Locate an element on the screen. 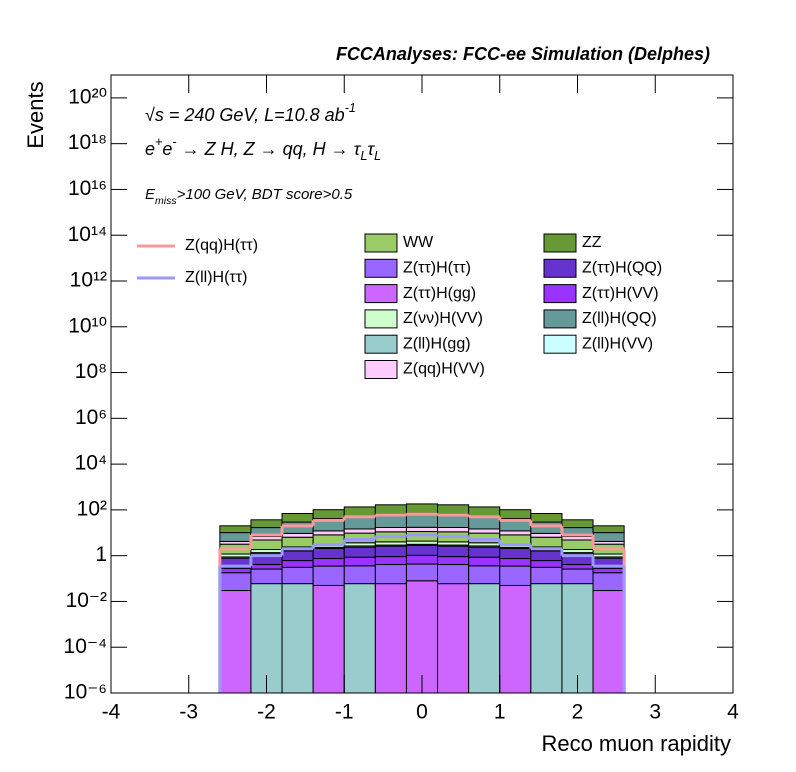  legend-label: Z(ll)H(VV) is located at coordinates (617, 343).